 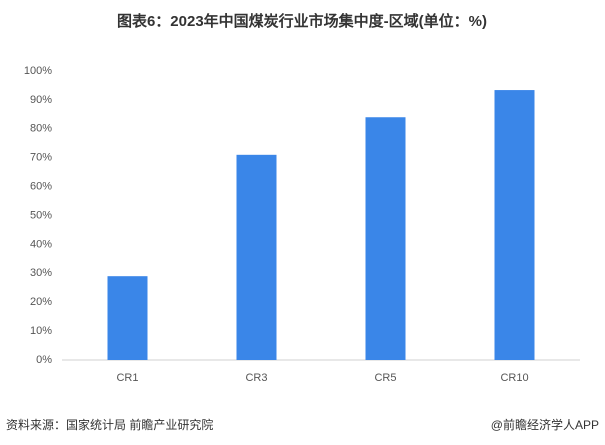 I want to click on x-tick-label: CR3, so click(x=256, y=378).